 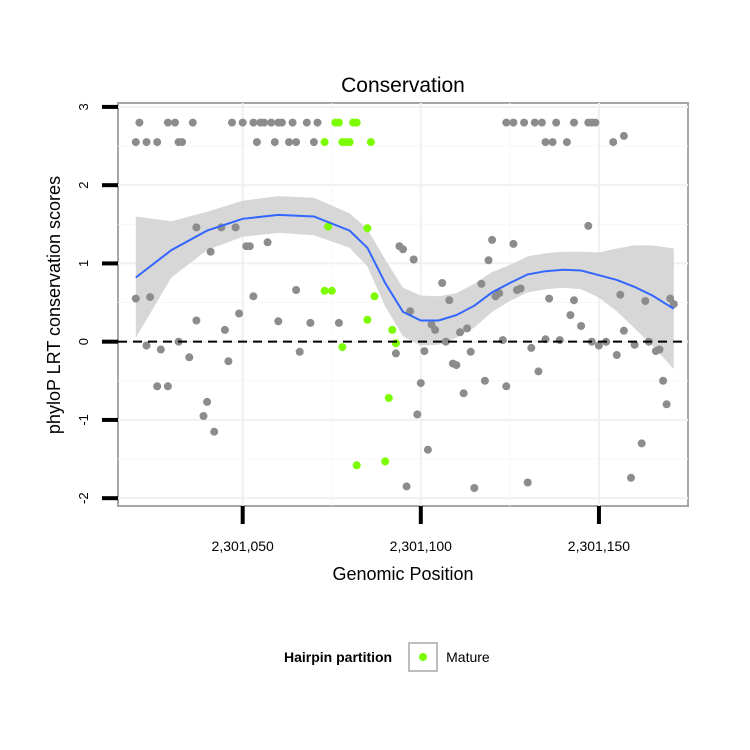 I want to click on y-tick-label: -1, so click(x=83, y=420).